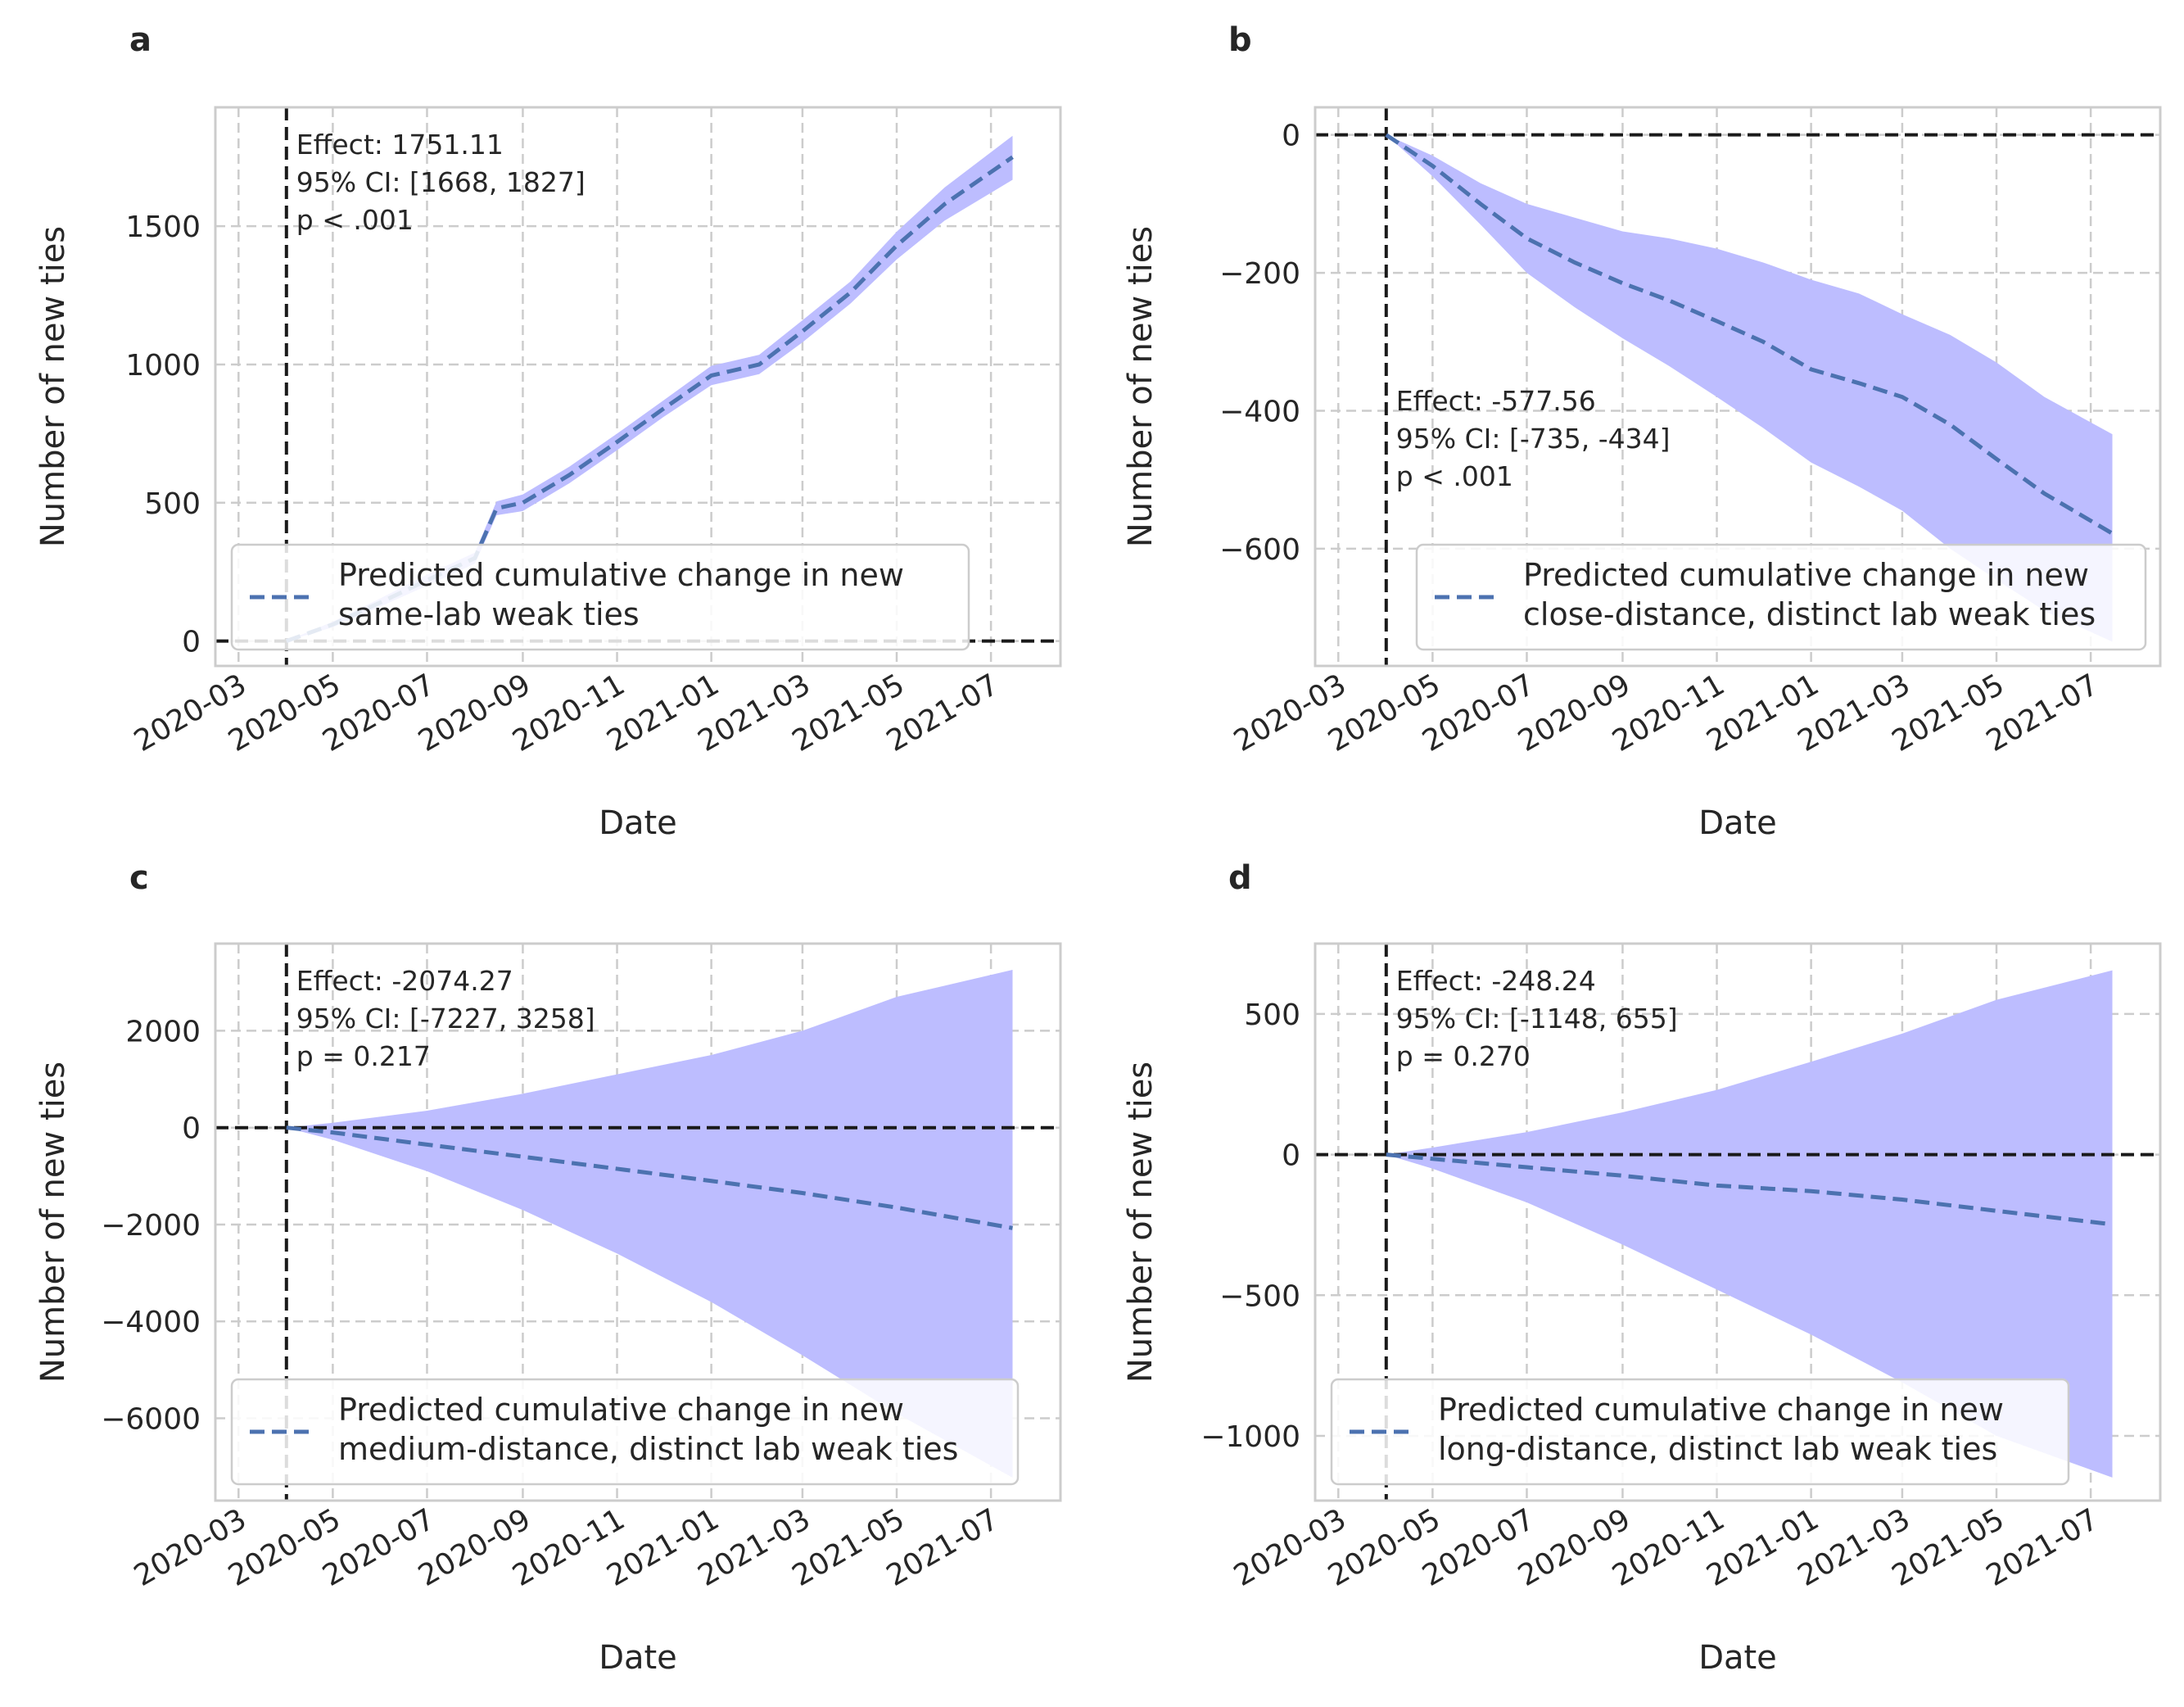 This screenshot has height=1707, width=2184. Describe the element at coordinates (1259, 411) in the screenshot. I see `y-tick-label: −400` at that location.